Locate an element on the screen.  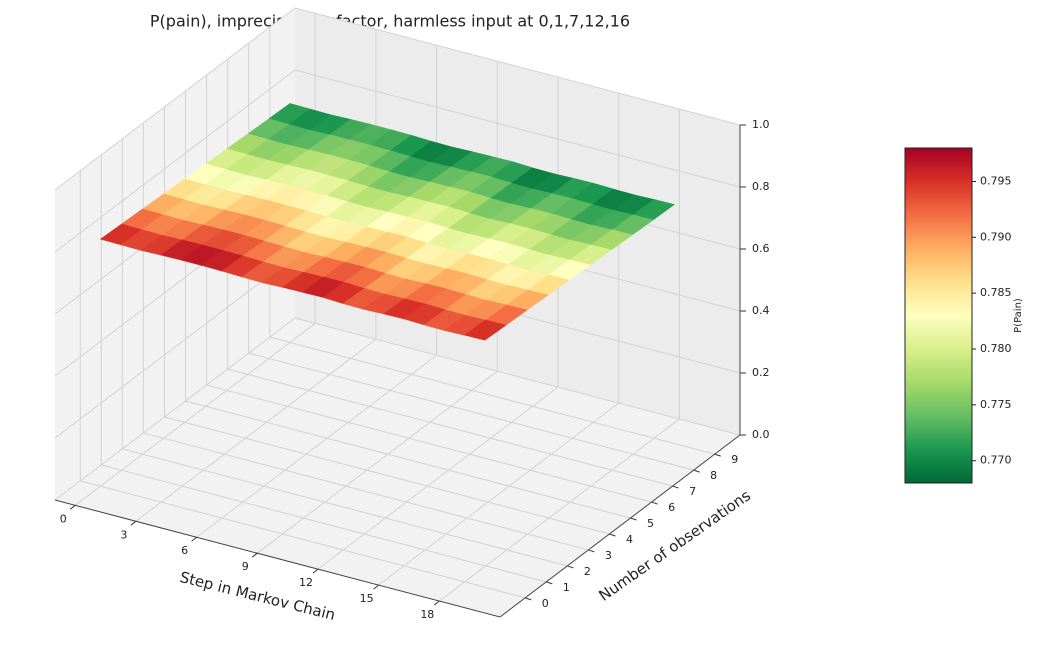
y-tick-label: 5 is located at coordinates (650, 523).